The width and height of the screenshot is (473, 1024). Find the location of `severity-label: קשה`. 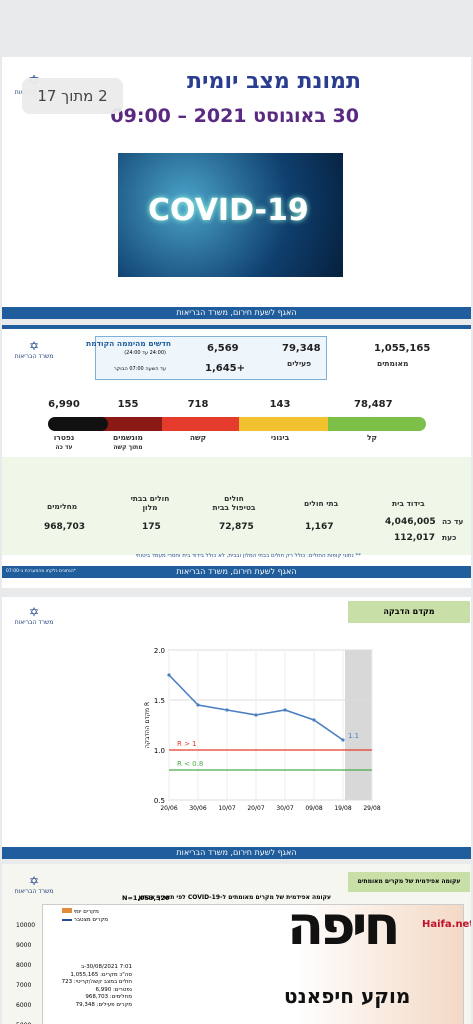

severity-label: קשה is located at coordinates (198, 437).